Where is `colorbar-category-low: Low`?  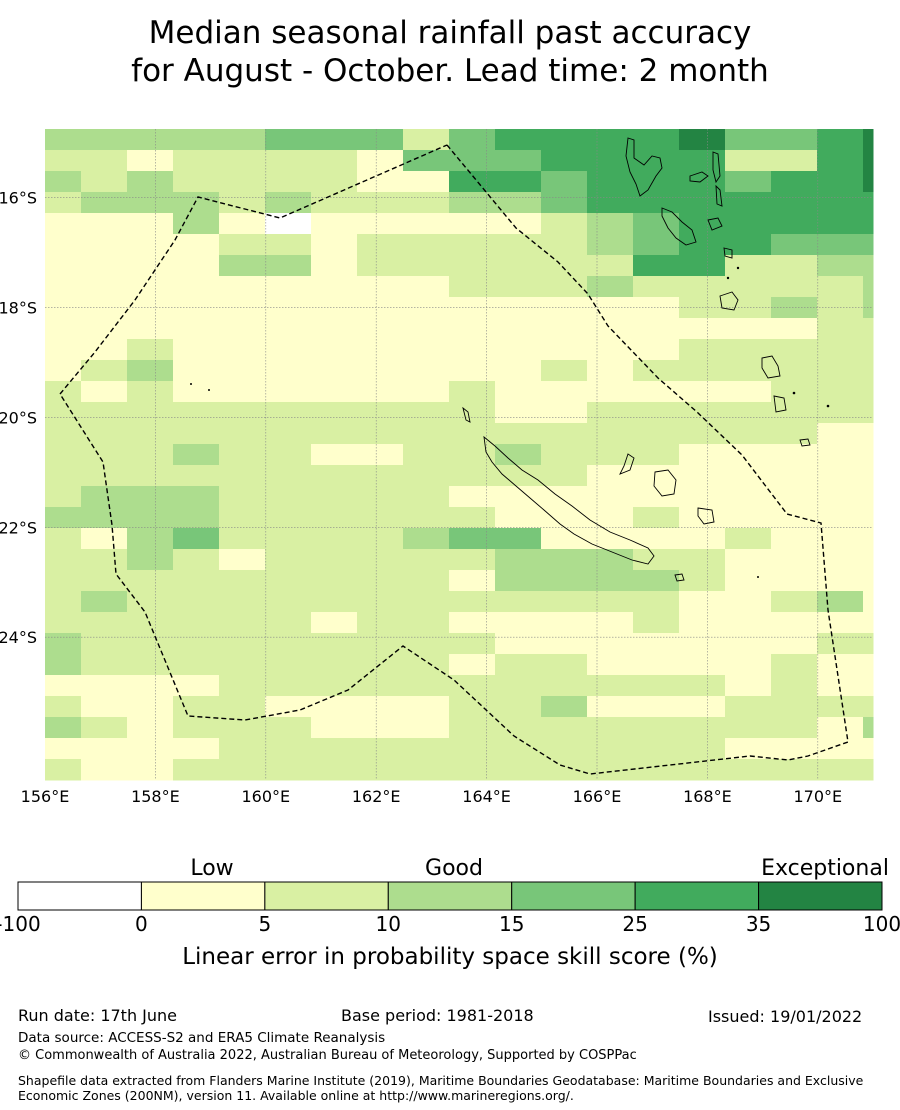
colorbar-category-low: Low is located at coordinates (212, 868).